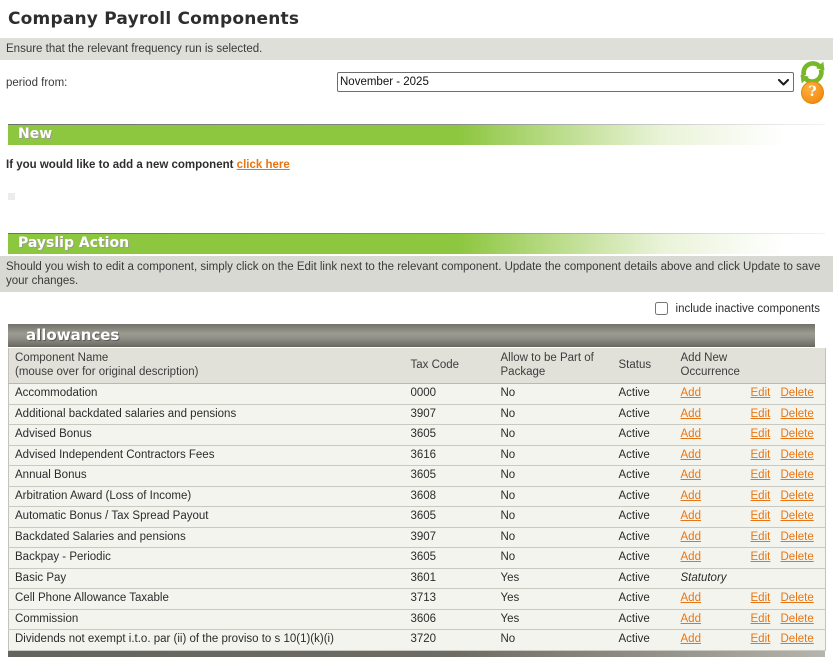  I want to click on component-name-cell: Automatic Bonus / Tax Spread Payout, so click(204, 517).